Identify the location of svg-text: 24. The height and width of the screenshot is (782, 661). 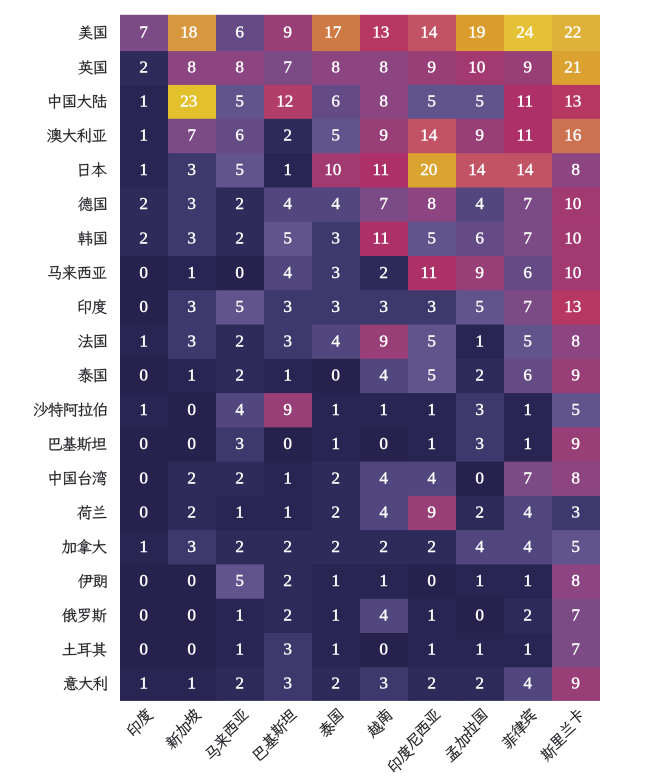
(525, 32).